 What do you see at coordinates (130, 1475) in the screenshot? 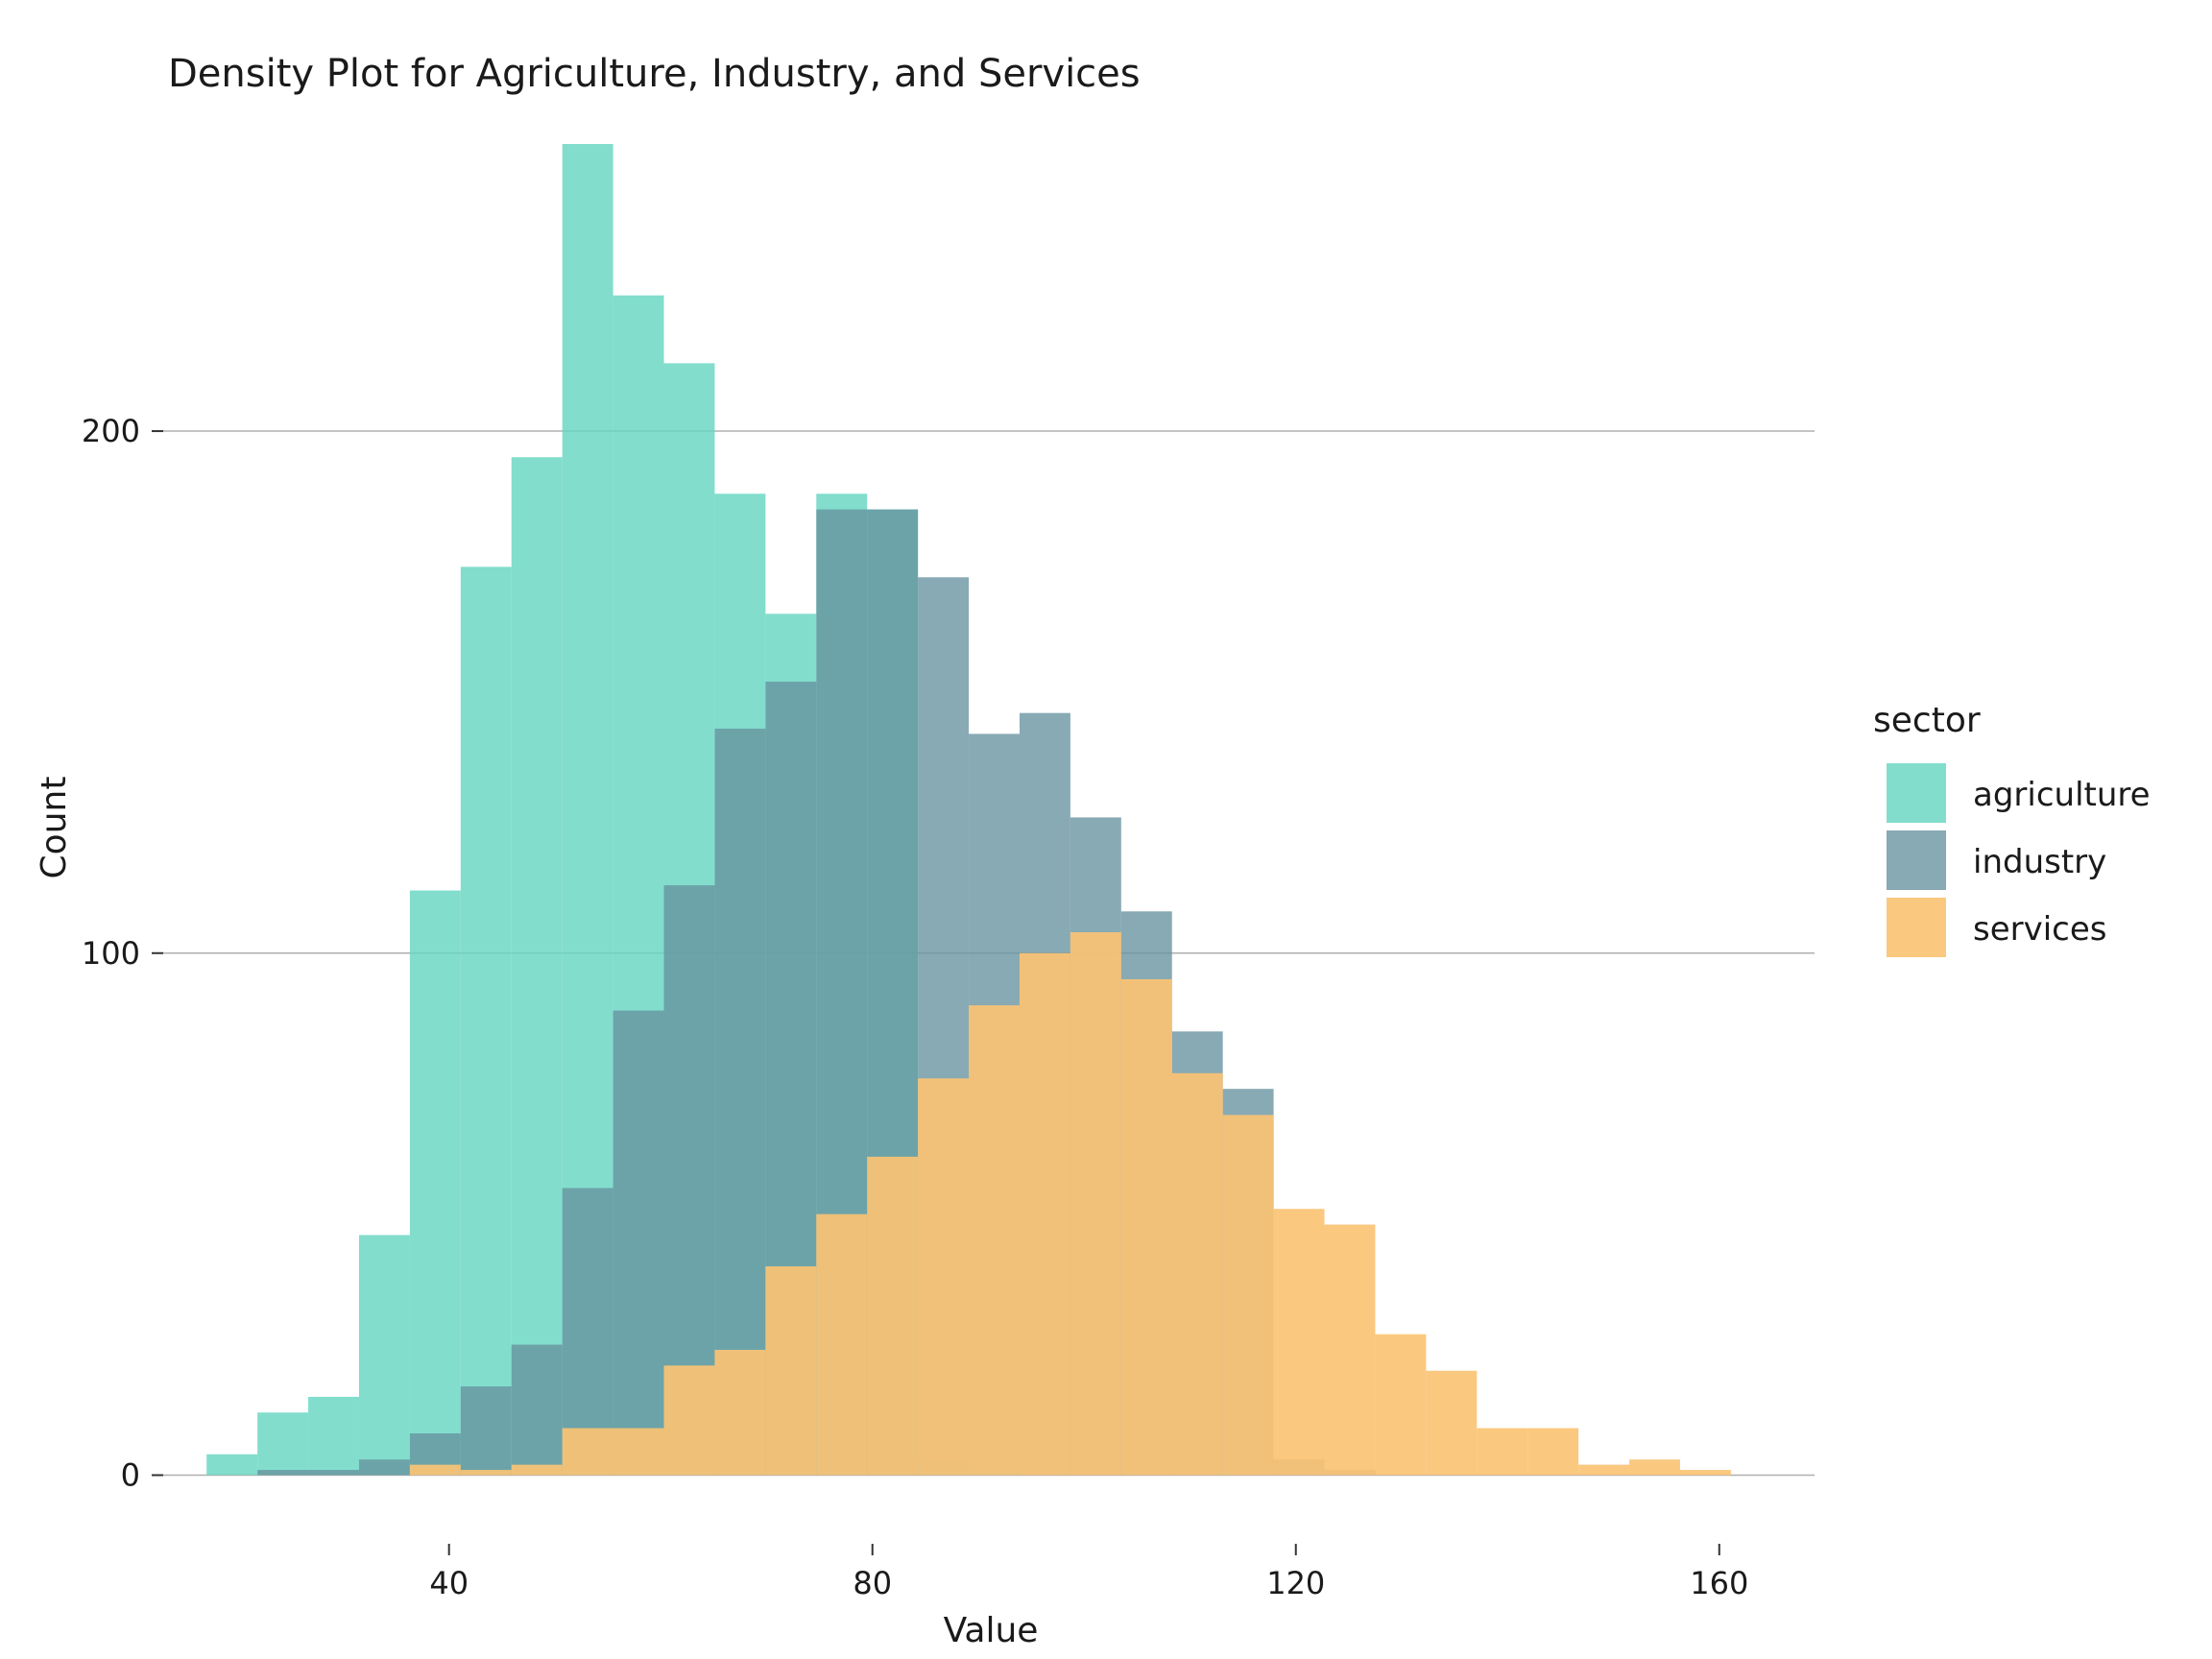
I see `y-tick-label-0: 0` at bounding box center [130, 1475].